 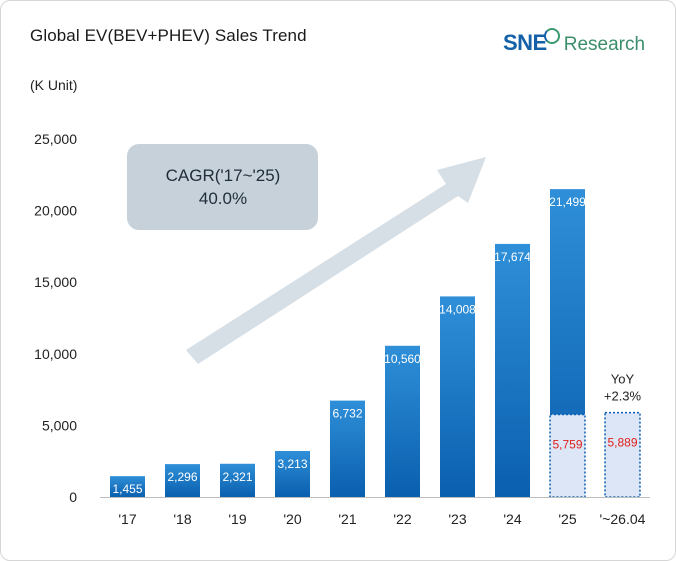 I want to click on bar-value-label: 14,008, so click(x=457, y=309).